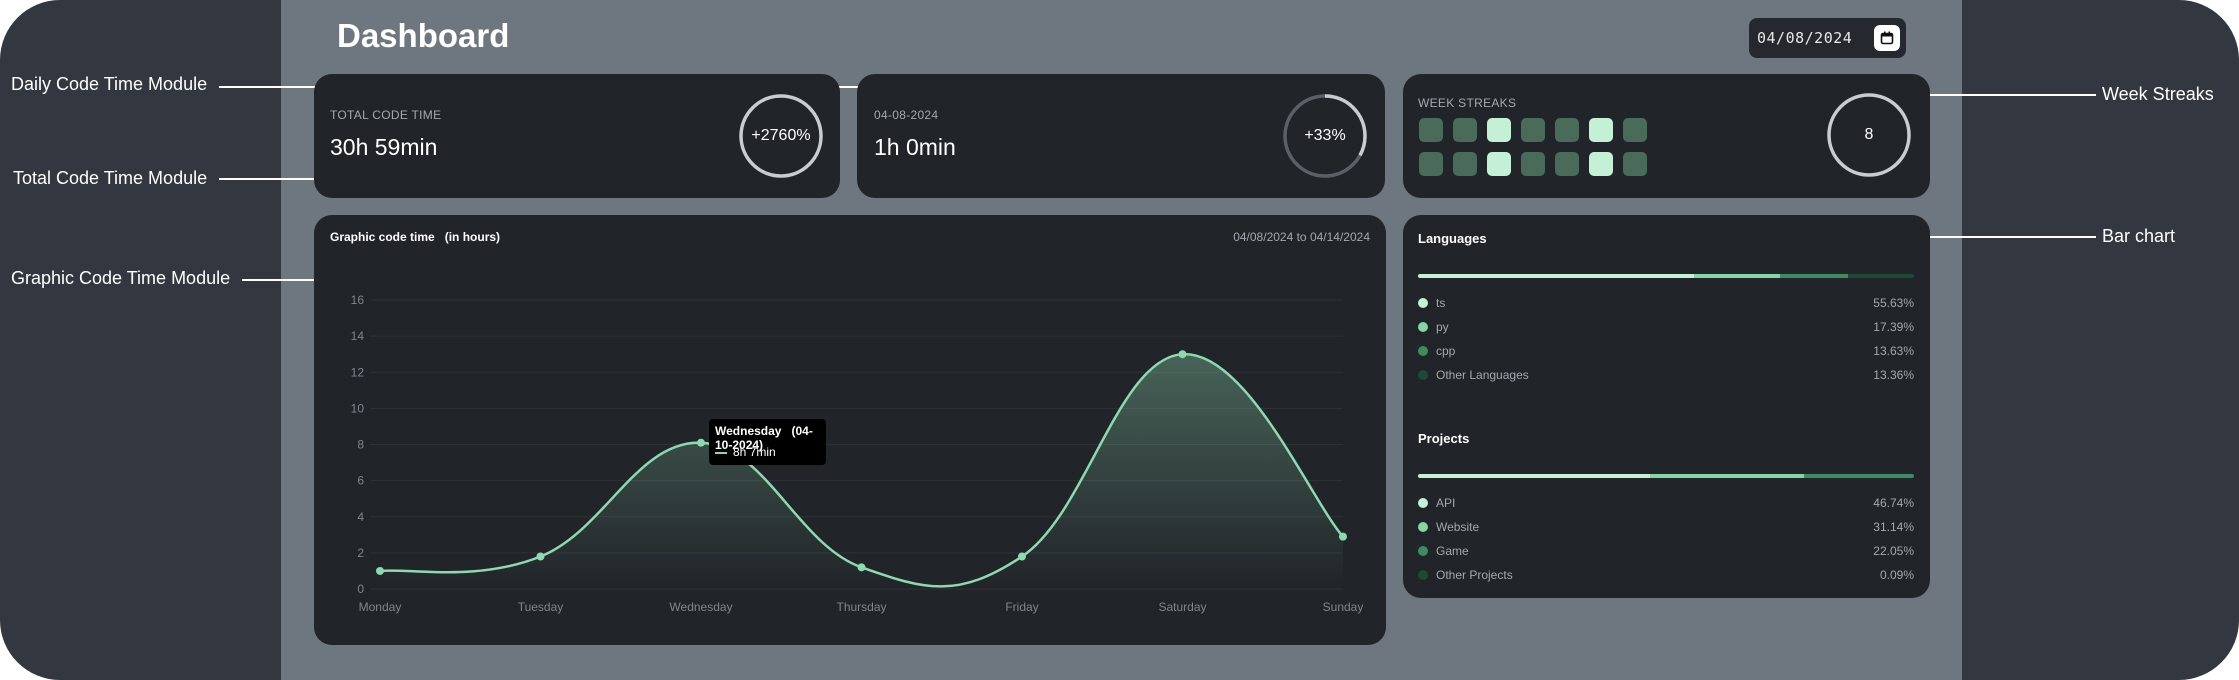 The image size is (2239, 680). Describe the element at coordinates (1666, 527) in the screenshot. I see `project-legend-row: Website 31.14%` at that location.